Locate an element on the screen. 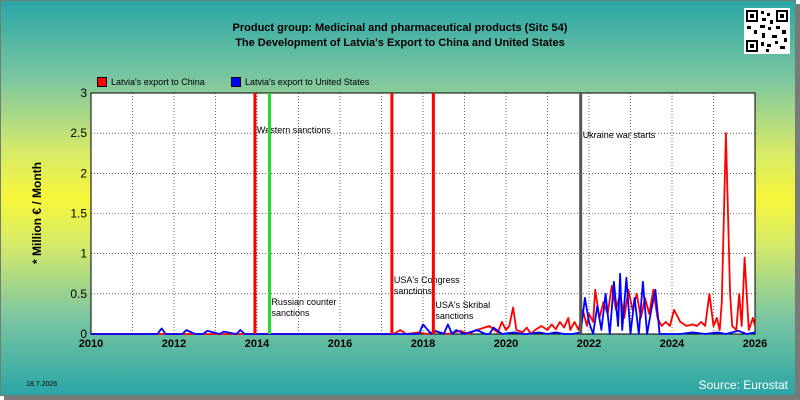 The image size is (800, 400). x-tick-label: 2014 is located at coordinates (257, 344).